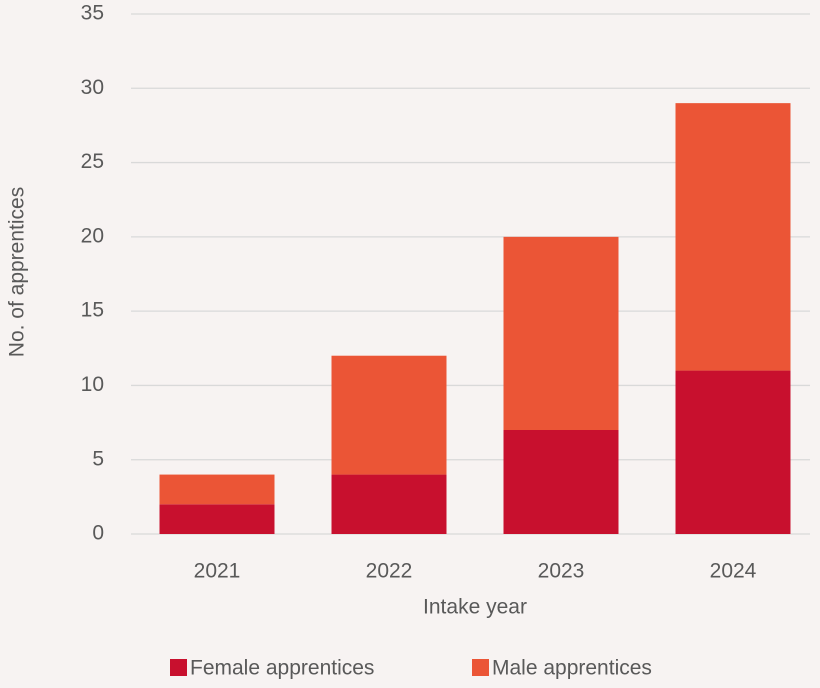 This screenshot has width=820, height=688. Describe the element at coordinates (92, 13) in the screenshot. I see `y-tick-label: 35` at that location.